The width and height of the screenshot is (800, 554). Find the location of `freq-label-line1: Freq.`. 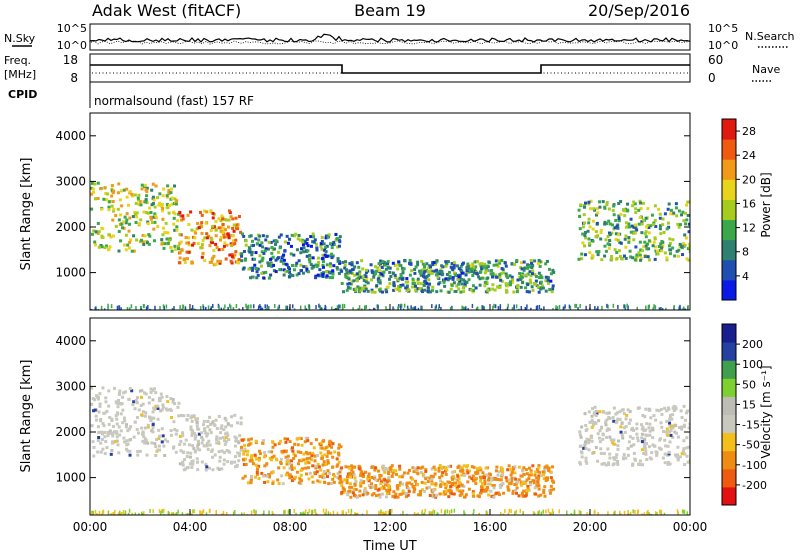

freq-label-line1: Freq. is located at coordinates (17, 60).